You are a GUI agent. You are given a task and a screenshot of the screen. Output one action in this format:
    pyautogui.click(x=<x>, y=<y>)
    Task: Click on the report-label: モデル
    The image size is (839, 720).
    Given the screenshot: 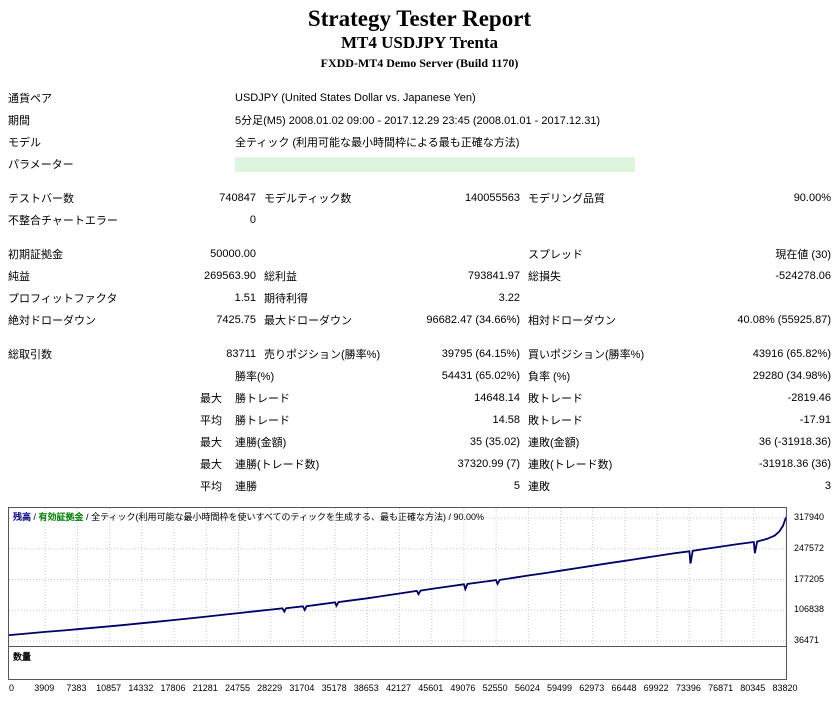 What is the action you would take?
    pyautogui.click(x=24, y=143)
    